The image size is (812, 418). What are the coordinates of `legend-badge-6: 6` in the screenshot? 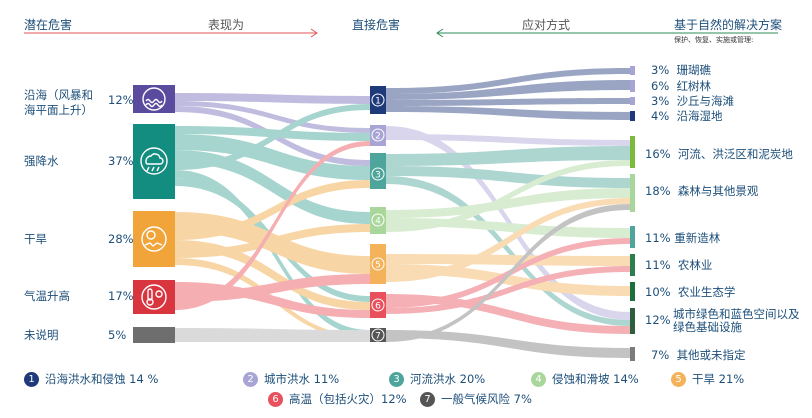 It's located at (275, 399).